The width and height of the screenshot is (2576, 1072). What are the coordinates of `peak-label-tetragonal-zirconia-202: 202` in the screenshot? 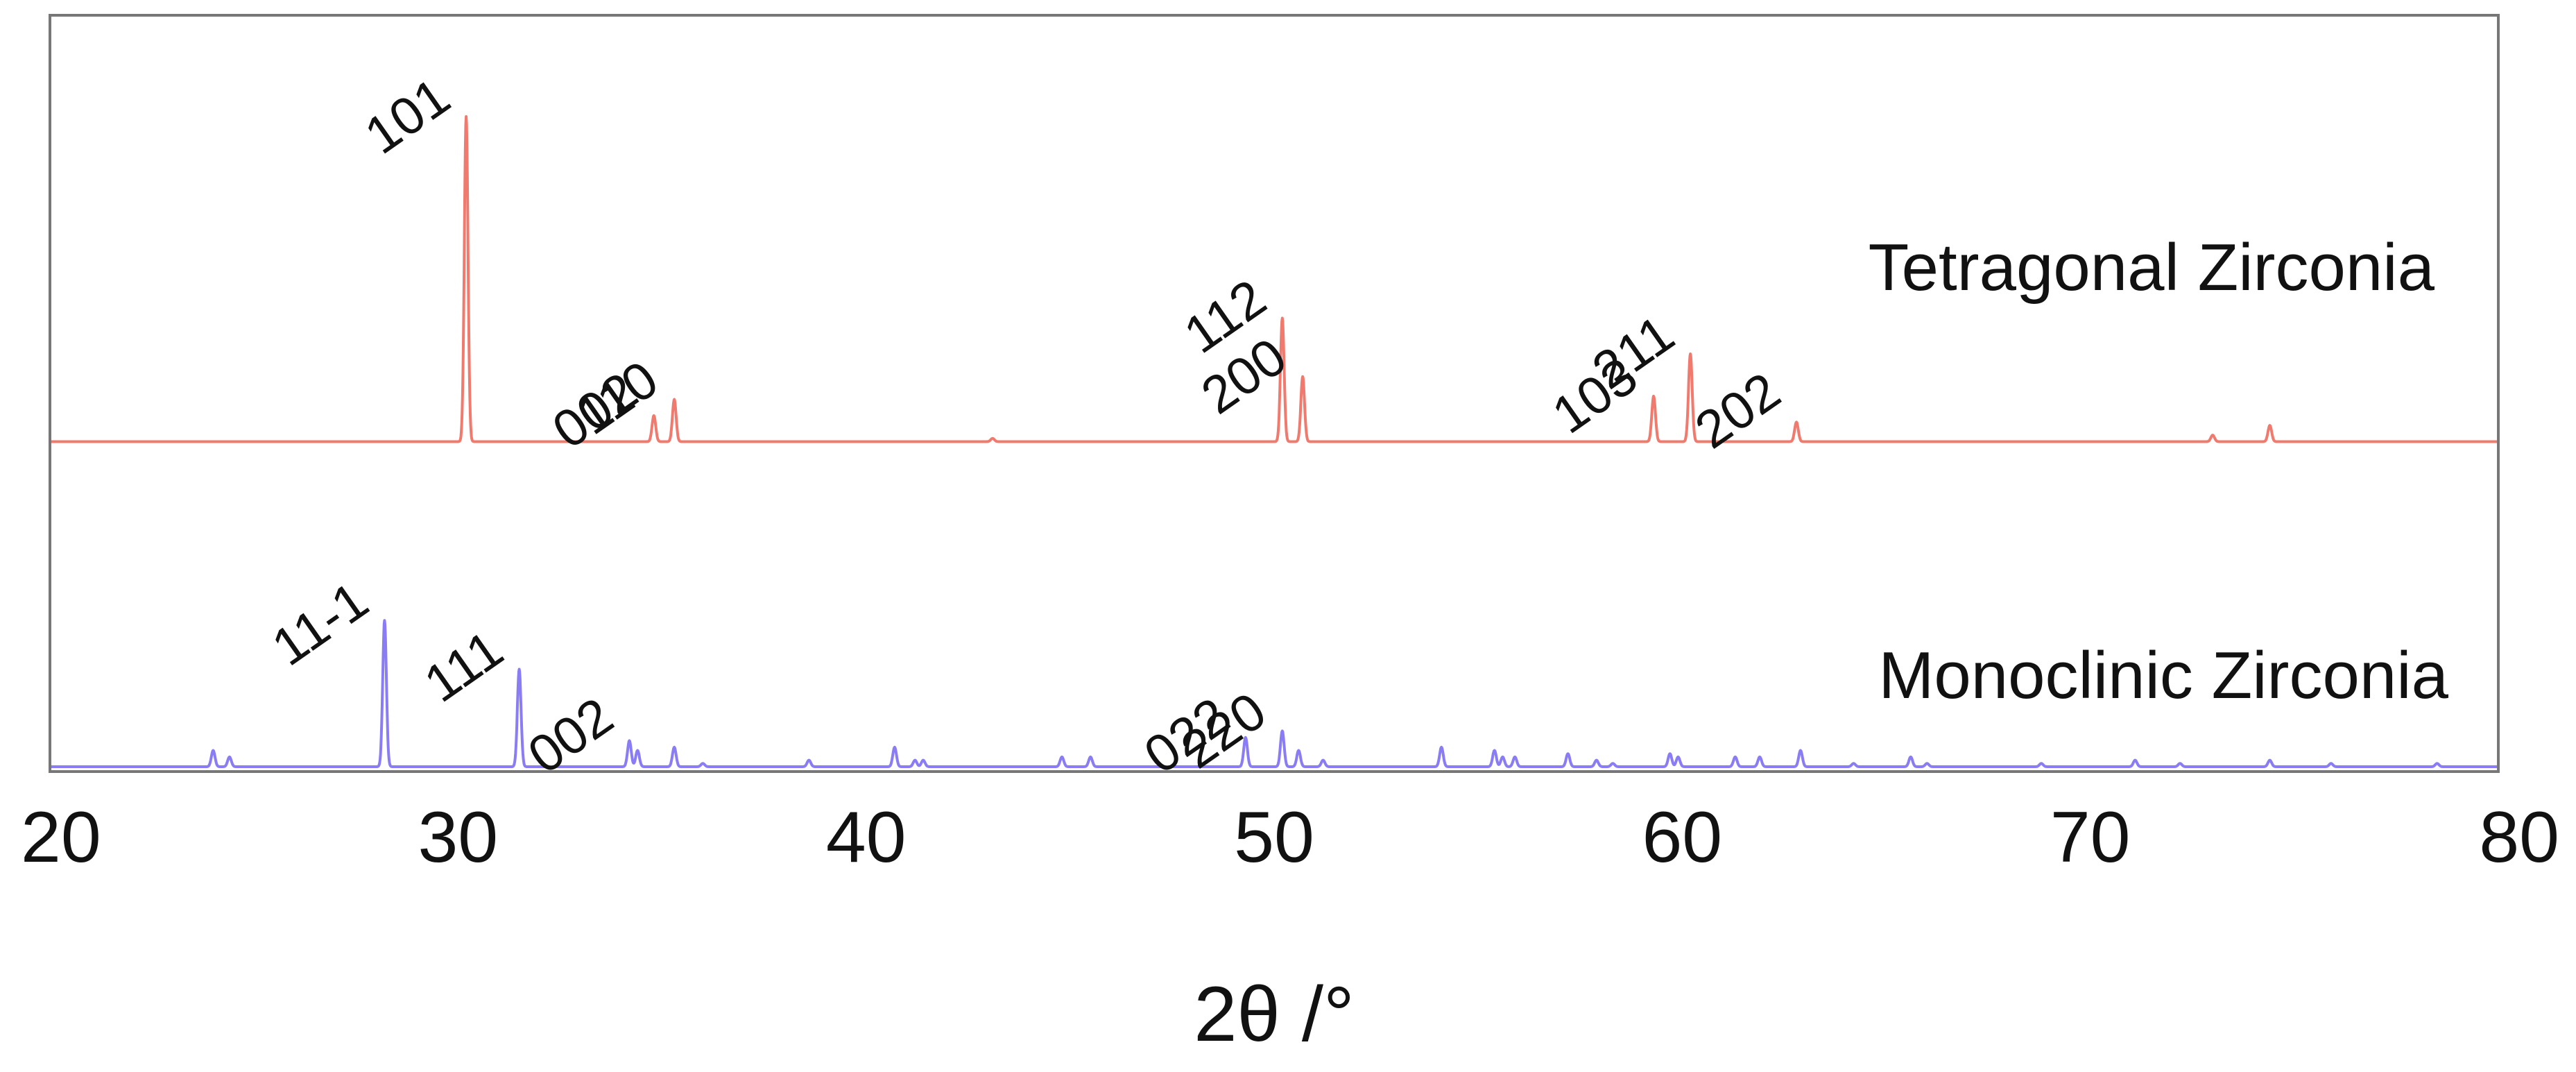 It's located at (1738, 410).